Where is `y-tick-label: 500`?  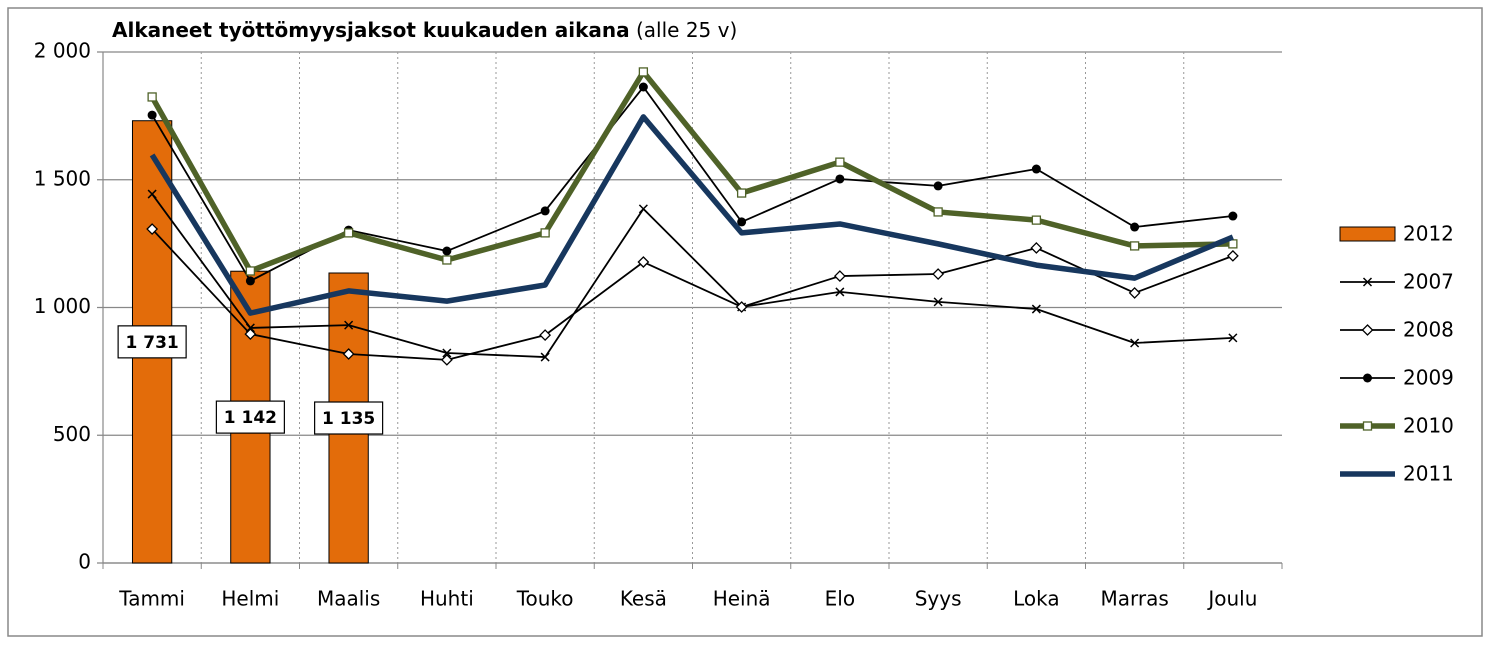
y-tick-label: 500 is located at coordinates (72, 434).